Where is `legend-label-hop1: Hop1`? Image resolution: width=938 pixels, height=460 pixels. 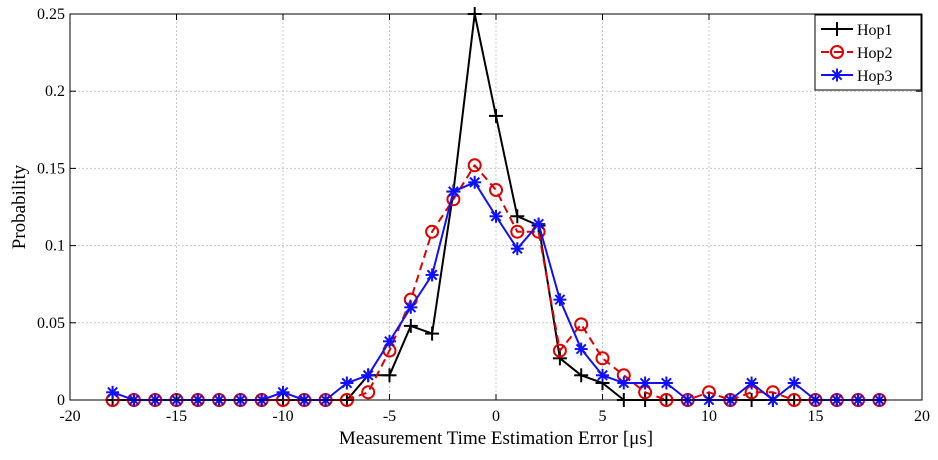 legend-label-hop1: Hop1 is located at coordinates (875, 30).